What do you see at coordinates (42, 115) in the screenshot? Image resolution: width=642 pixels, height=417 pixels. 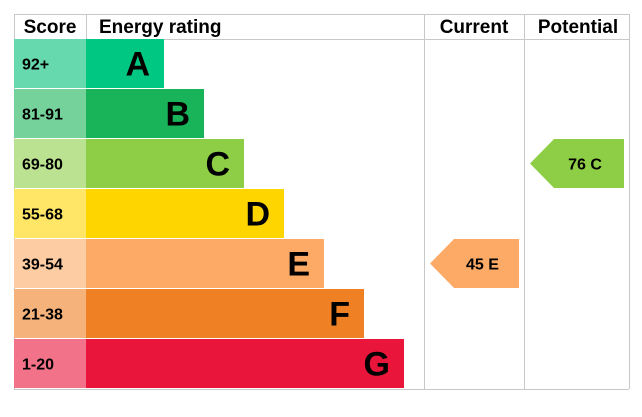 I see `score-range-b: 81-91` at bounding box center [42, 115].